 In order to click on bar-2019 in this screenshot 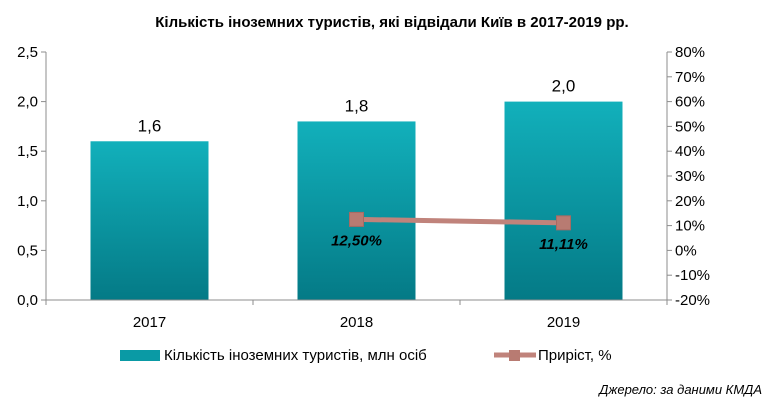, I will do `click(563, 200)`.